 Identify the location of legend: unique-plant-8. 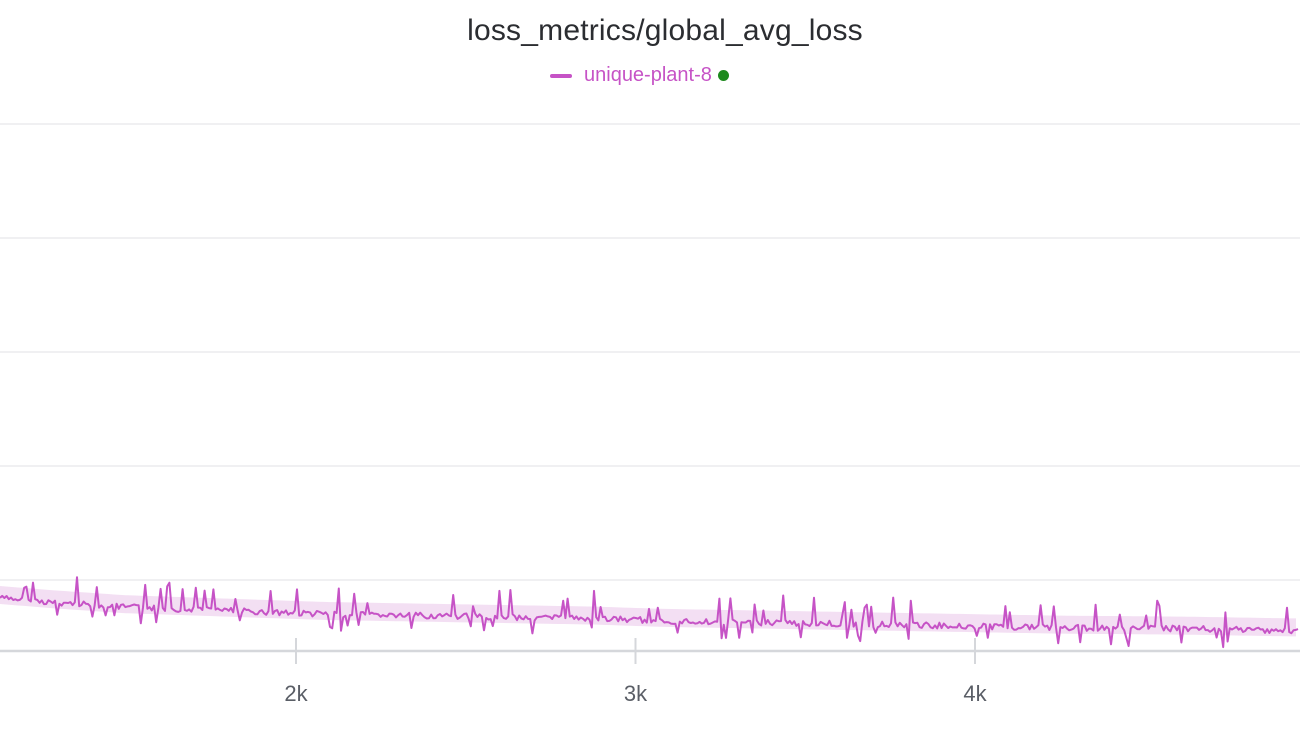
(639, 75).